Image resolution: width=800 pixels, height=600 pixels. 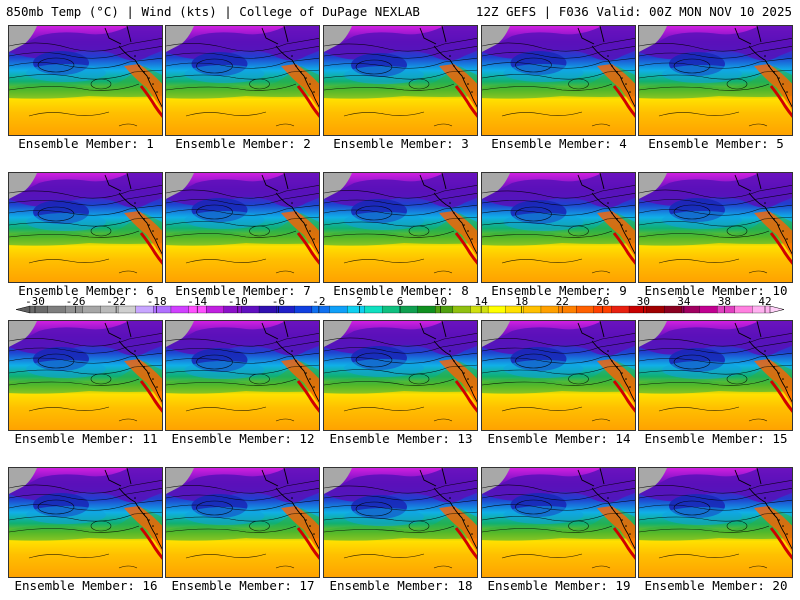 I want to click on ensemble-member-label: Ensemble Member: 3, so click(x=401, y=143).